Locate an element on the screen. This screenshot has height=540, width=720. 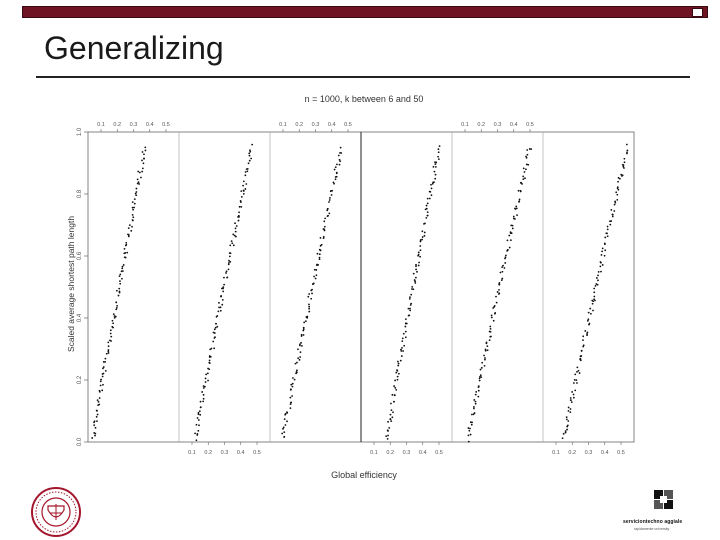
y-tick-label: 0.0 is located at coordinates (80, 441).